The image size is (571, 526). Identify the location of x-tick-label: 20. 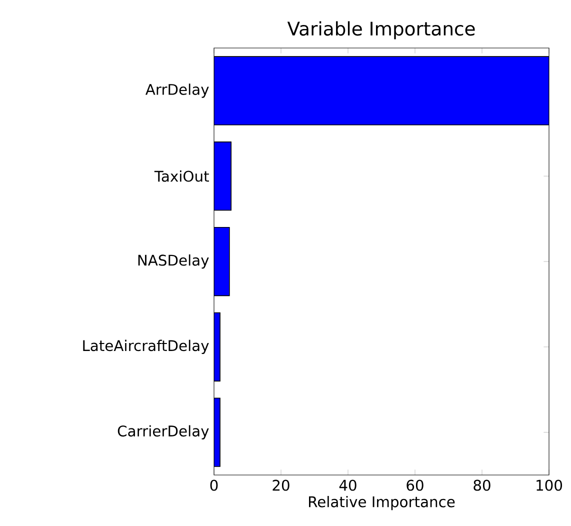
(281, 485).